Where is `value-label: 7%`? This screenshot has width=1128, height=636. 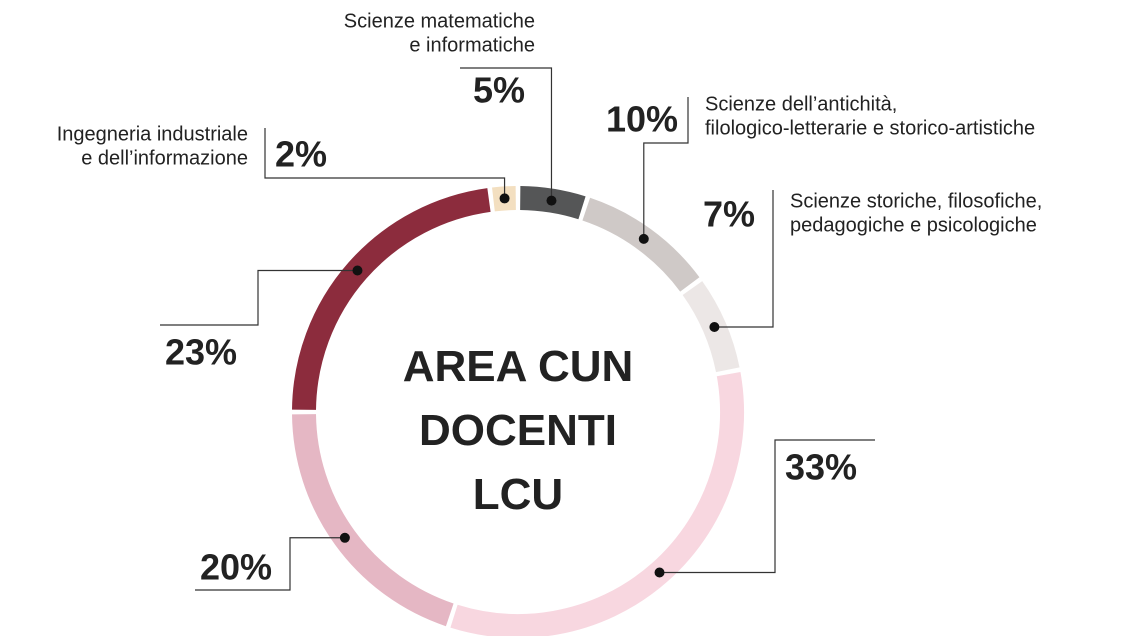 value-label: 7% is located at coordinates (729, 214).